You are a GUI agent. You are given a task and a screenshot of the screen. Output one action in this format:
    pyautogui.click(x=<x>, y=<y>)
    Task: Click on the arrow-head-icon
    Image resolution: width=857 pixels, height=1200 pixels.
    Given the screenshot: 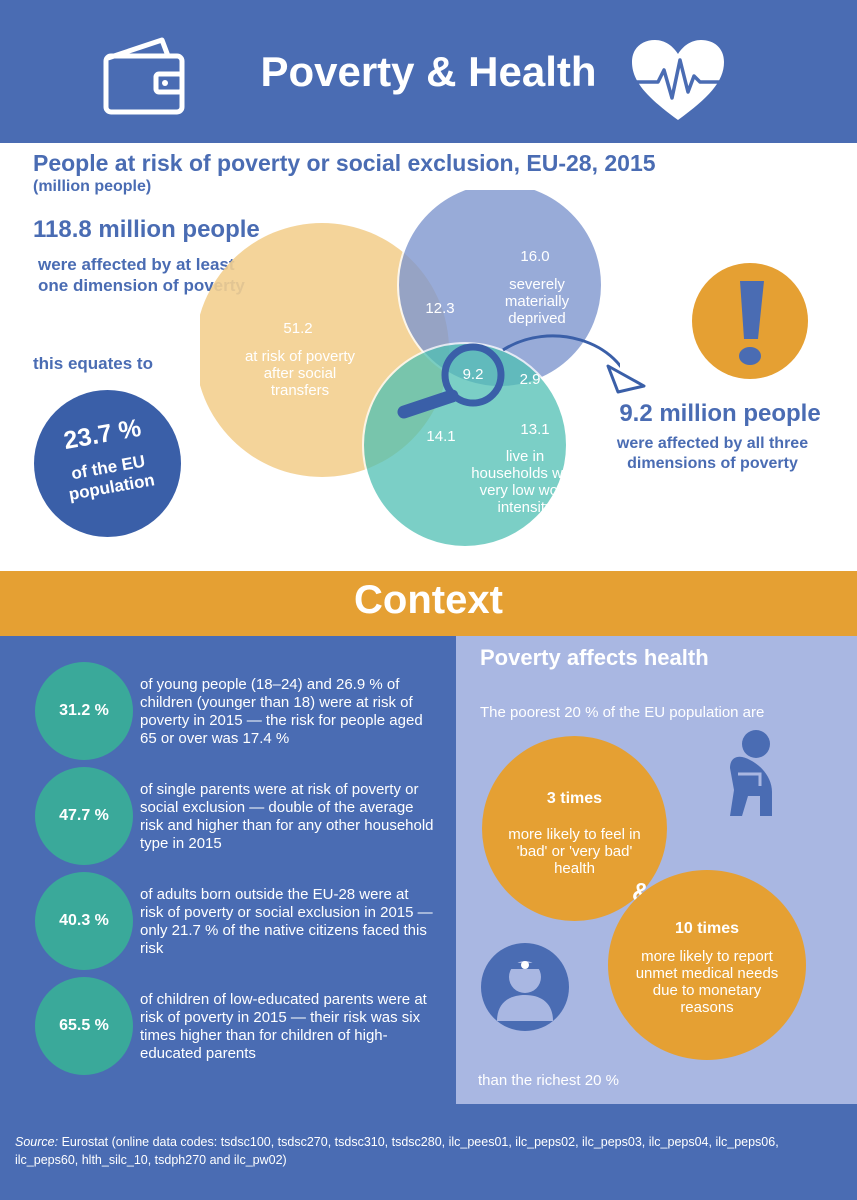 What is the action you would take?
    pyautogui.click(x=626, y=379)
    